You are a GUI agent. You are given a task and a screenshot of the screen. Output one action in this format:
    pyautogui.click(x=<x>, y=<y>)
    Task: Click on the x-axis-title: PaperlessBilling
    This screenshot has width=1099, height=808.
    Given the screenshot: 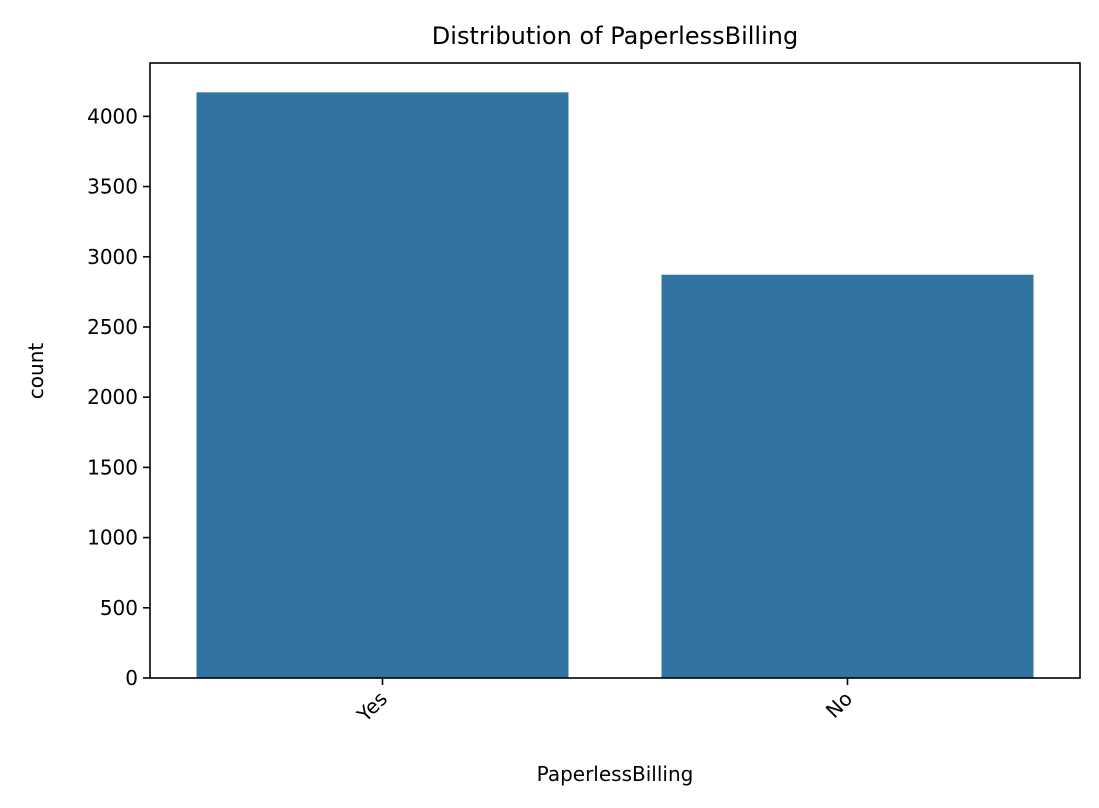 What is the action you would take?
    pyautogui.click(x=615, y=774)
    